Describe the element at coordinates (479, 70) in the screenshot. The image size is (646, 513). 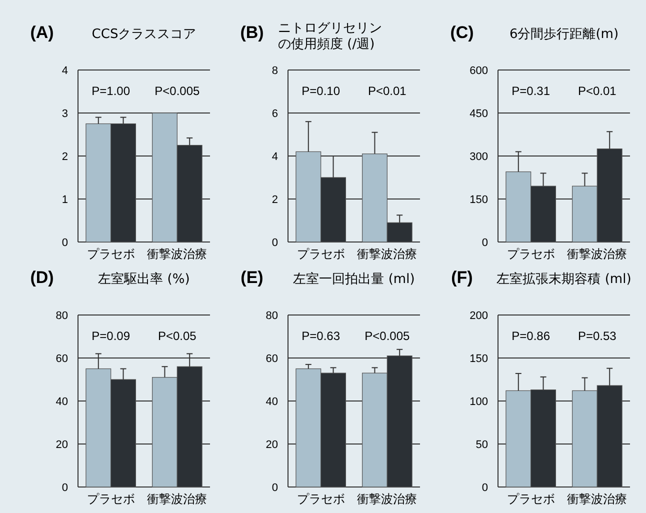
I see `y-tick-label: 600` at that location.